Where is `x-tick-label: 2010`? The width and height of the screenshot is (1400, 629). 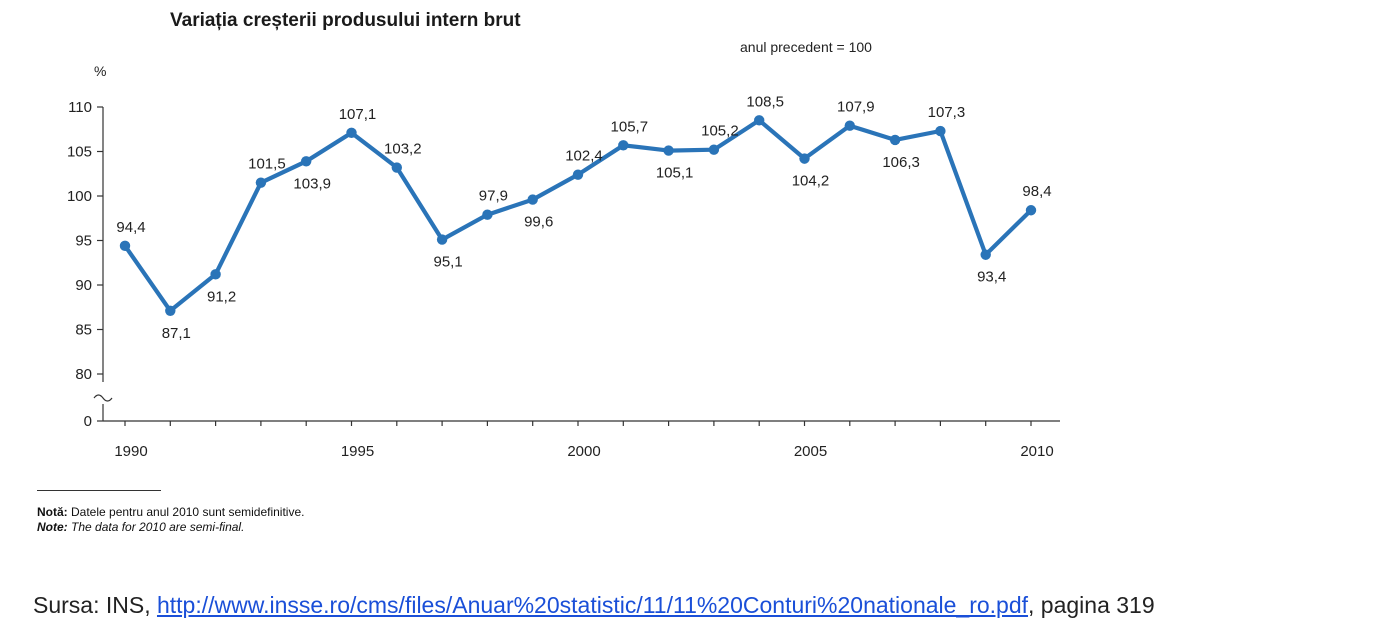 x-tick-label: 2010 is located at coordinates (1036, 451).